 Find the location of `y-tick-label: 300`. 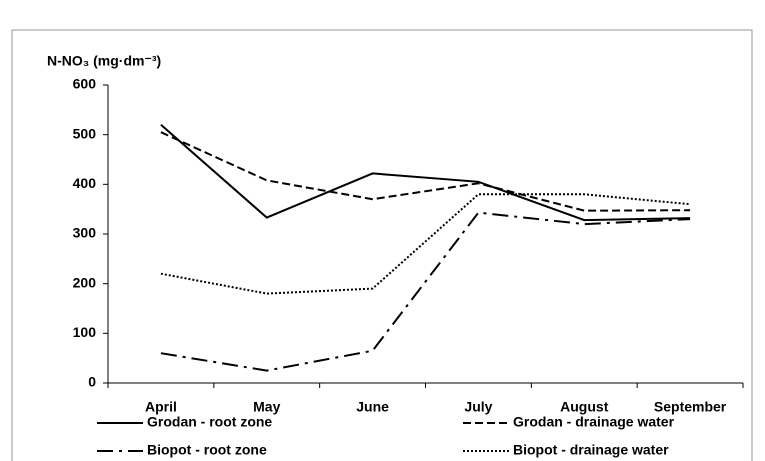

y-tick-label: 300 is located at coordinates (85, 233).